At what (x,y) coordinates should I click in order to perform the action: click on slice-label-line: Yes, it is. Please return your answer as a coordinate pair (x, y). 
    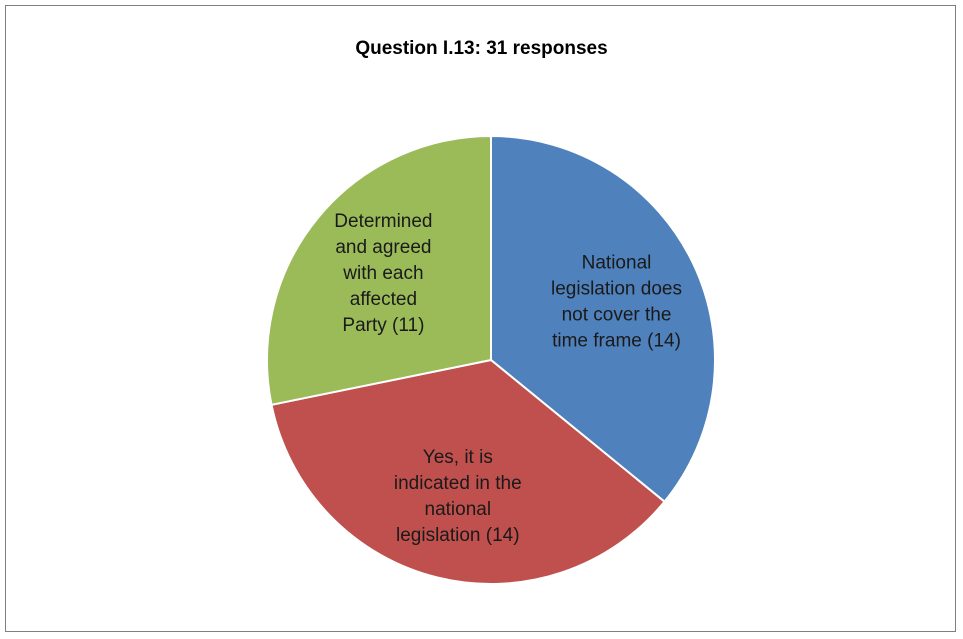
    Looking at the image, I should click on (458, 457).